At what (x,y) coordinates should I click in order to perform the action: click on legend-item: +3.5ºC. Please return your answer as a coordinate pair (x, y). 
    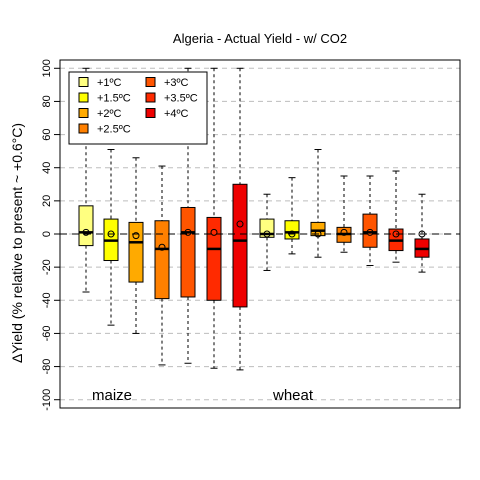
    Looking at the image, I should click on (171, 98).